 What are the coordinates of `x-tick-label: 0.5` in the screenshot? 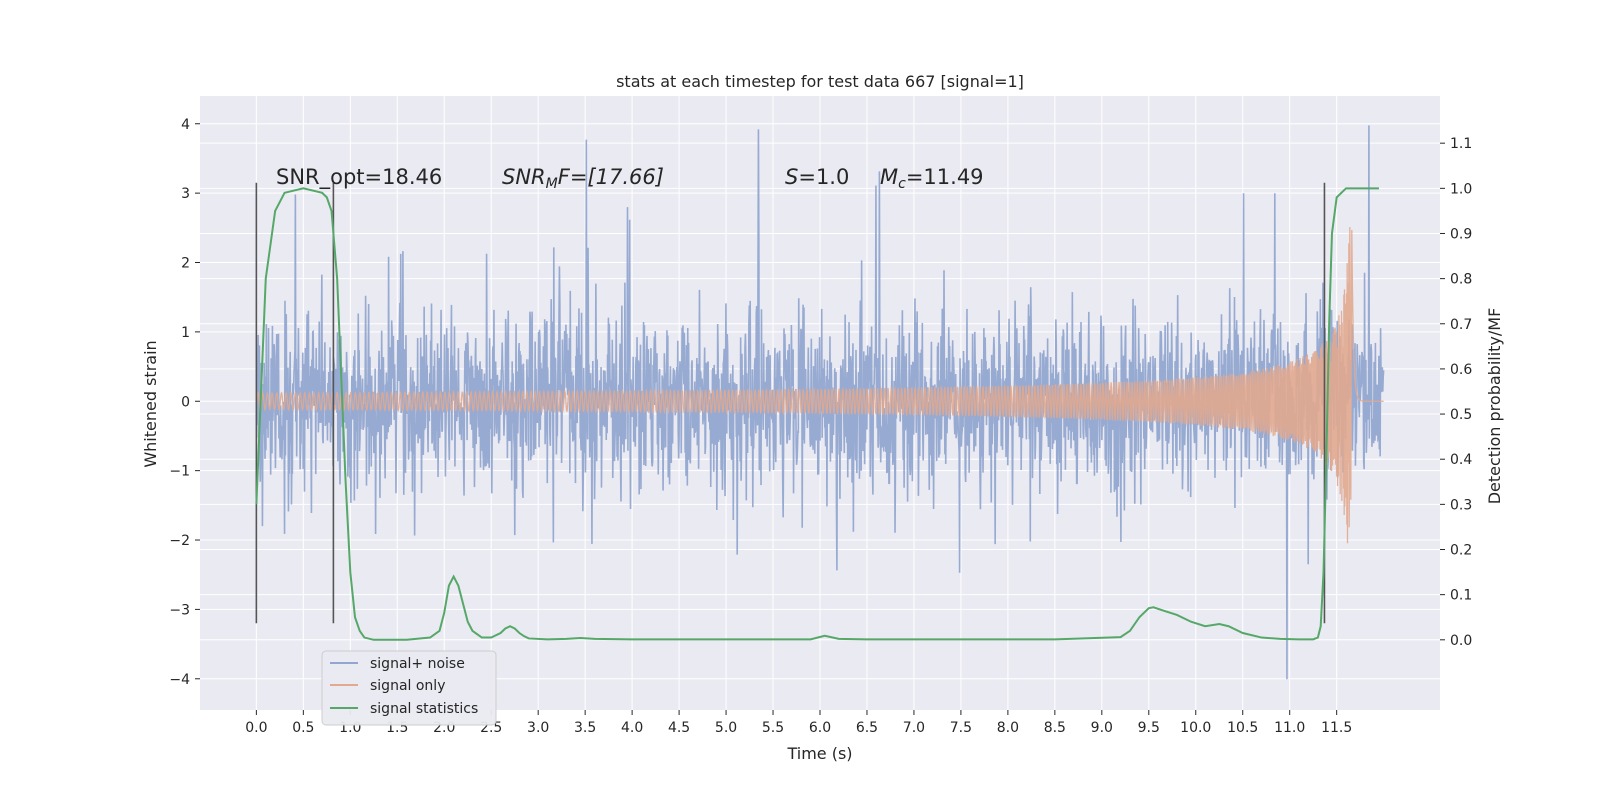 It's located at (303, 728).